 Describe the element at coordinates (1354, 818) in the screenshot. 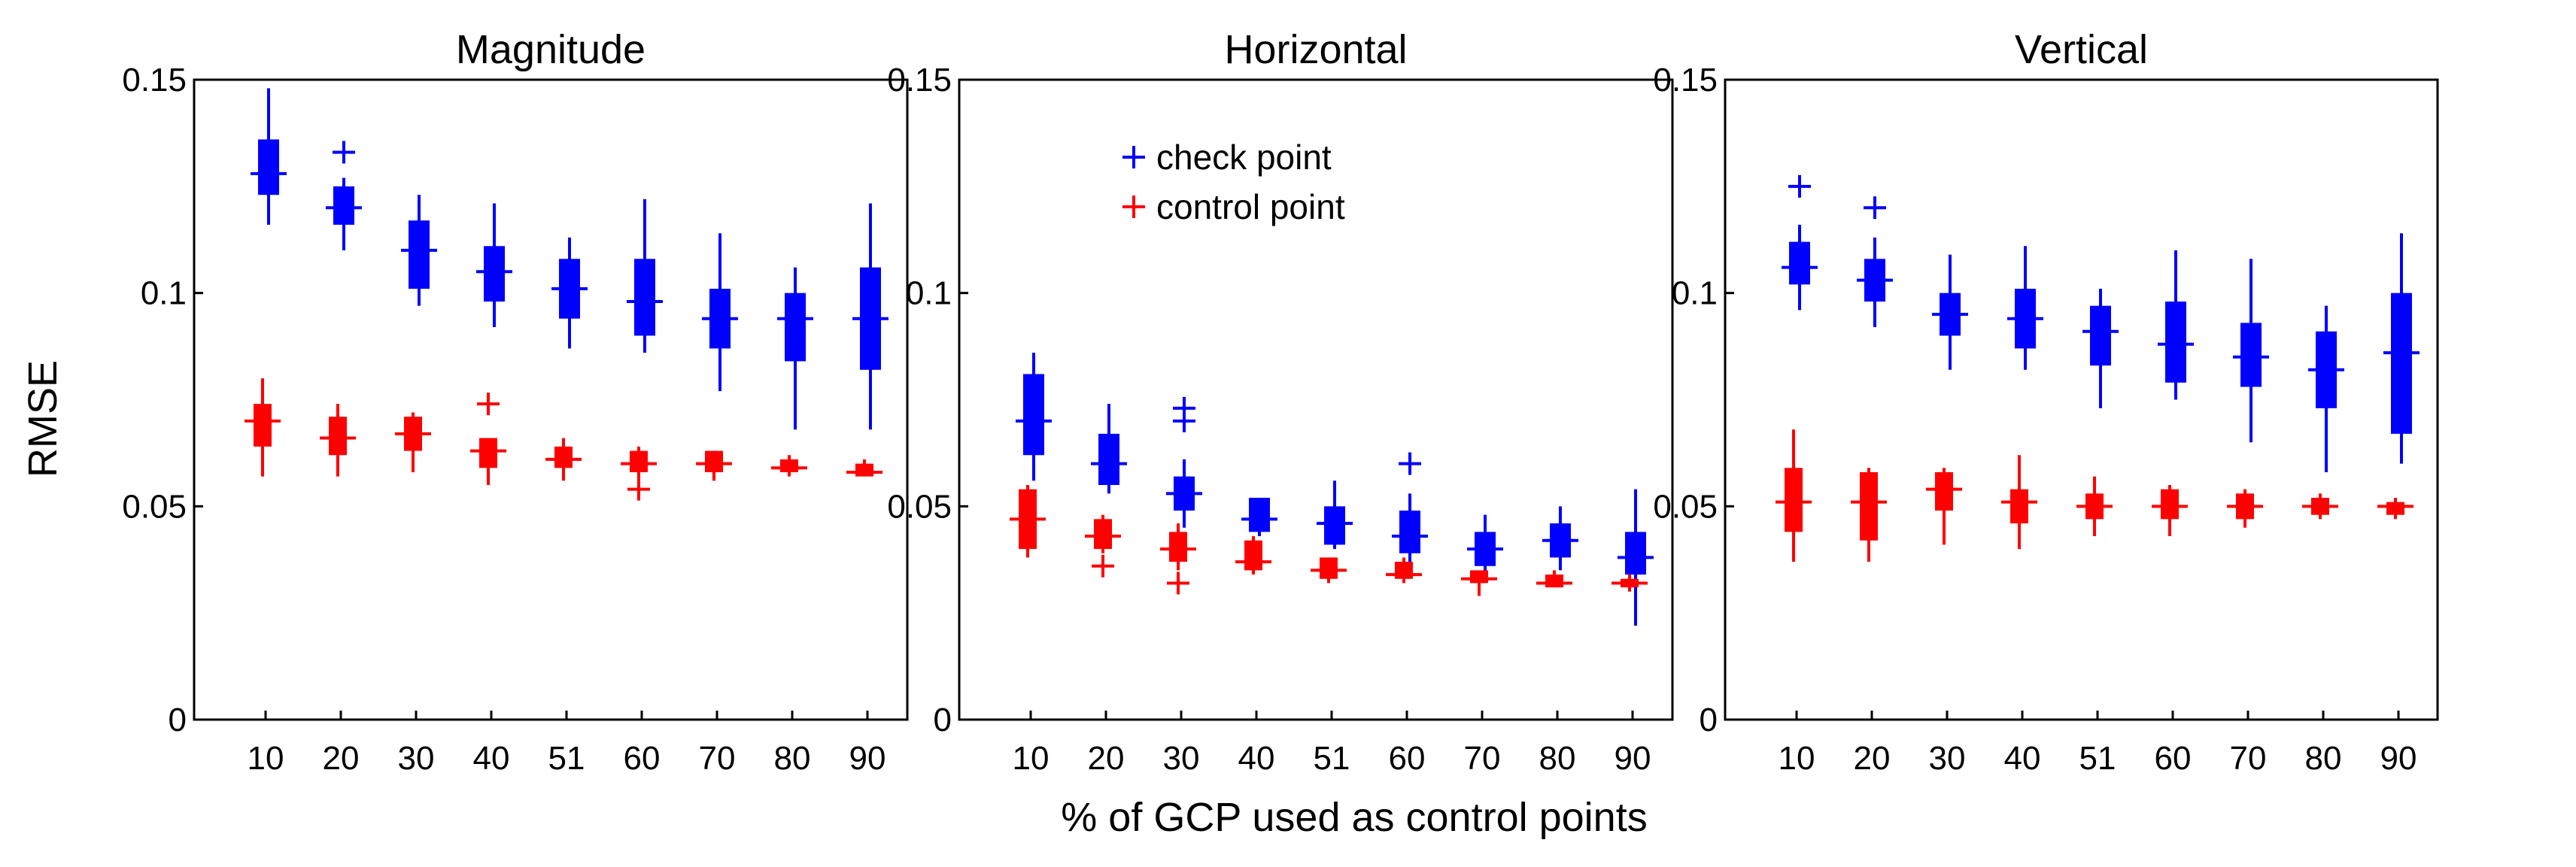

I see `x-axis-label: % of GCP used as control points` at that location.